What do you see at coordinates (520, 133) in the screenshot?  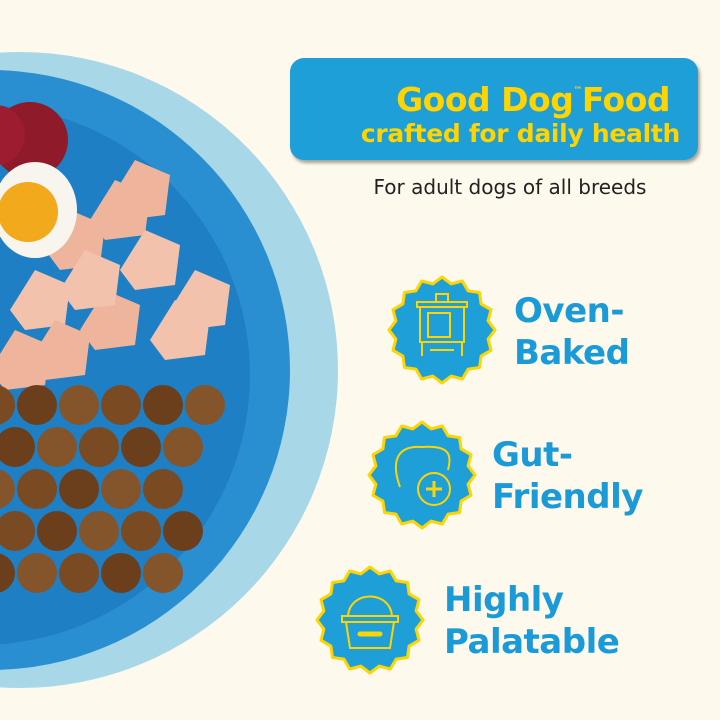 I see `tagline: crafted for daily health` at bounding box center [520, 133].